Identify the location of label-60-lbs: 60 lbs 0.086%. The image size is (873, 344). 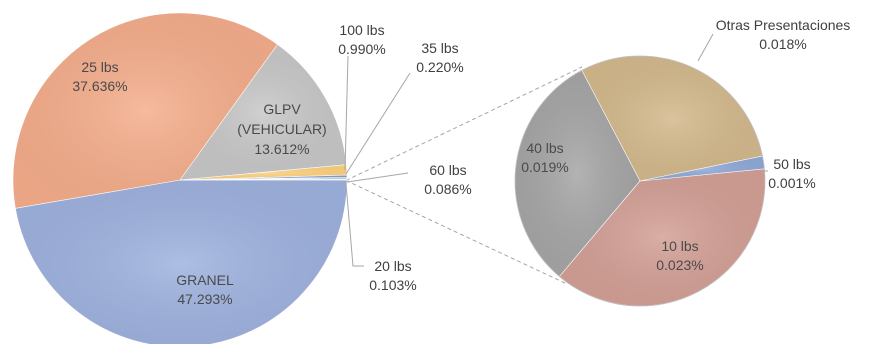
(447, 179).